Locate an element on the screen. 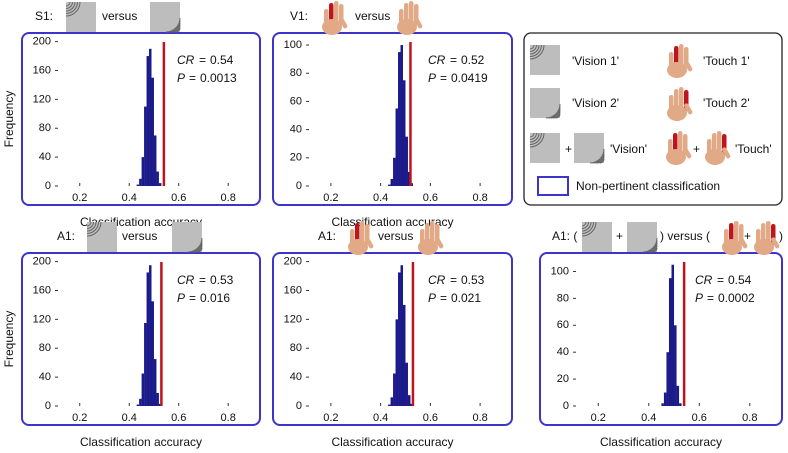 This screenshot has height=453, width=788. panel-title: A1: is located at coordinates (66, 236).